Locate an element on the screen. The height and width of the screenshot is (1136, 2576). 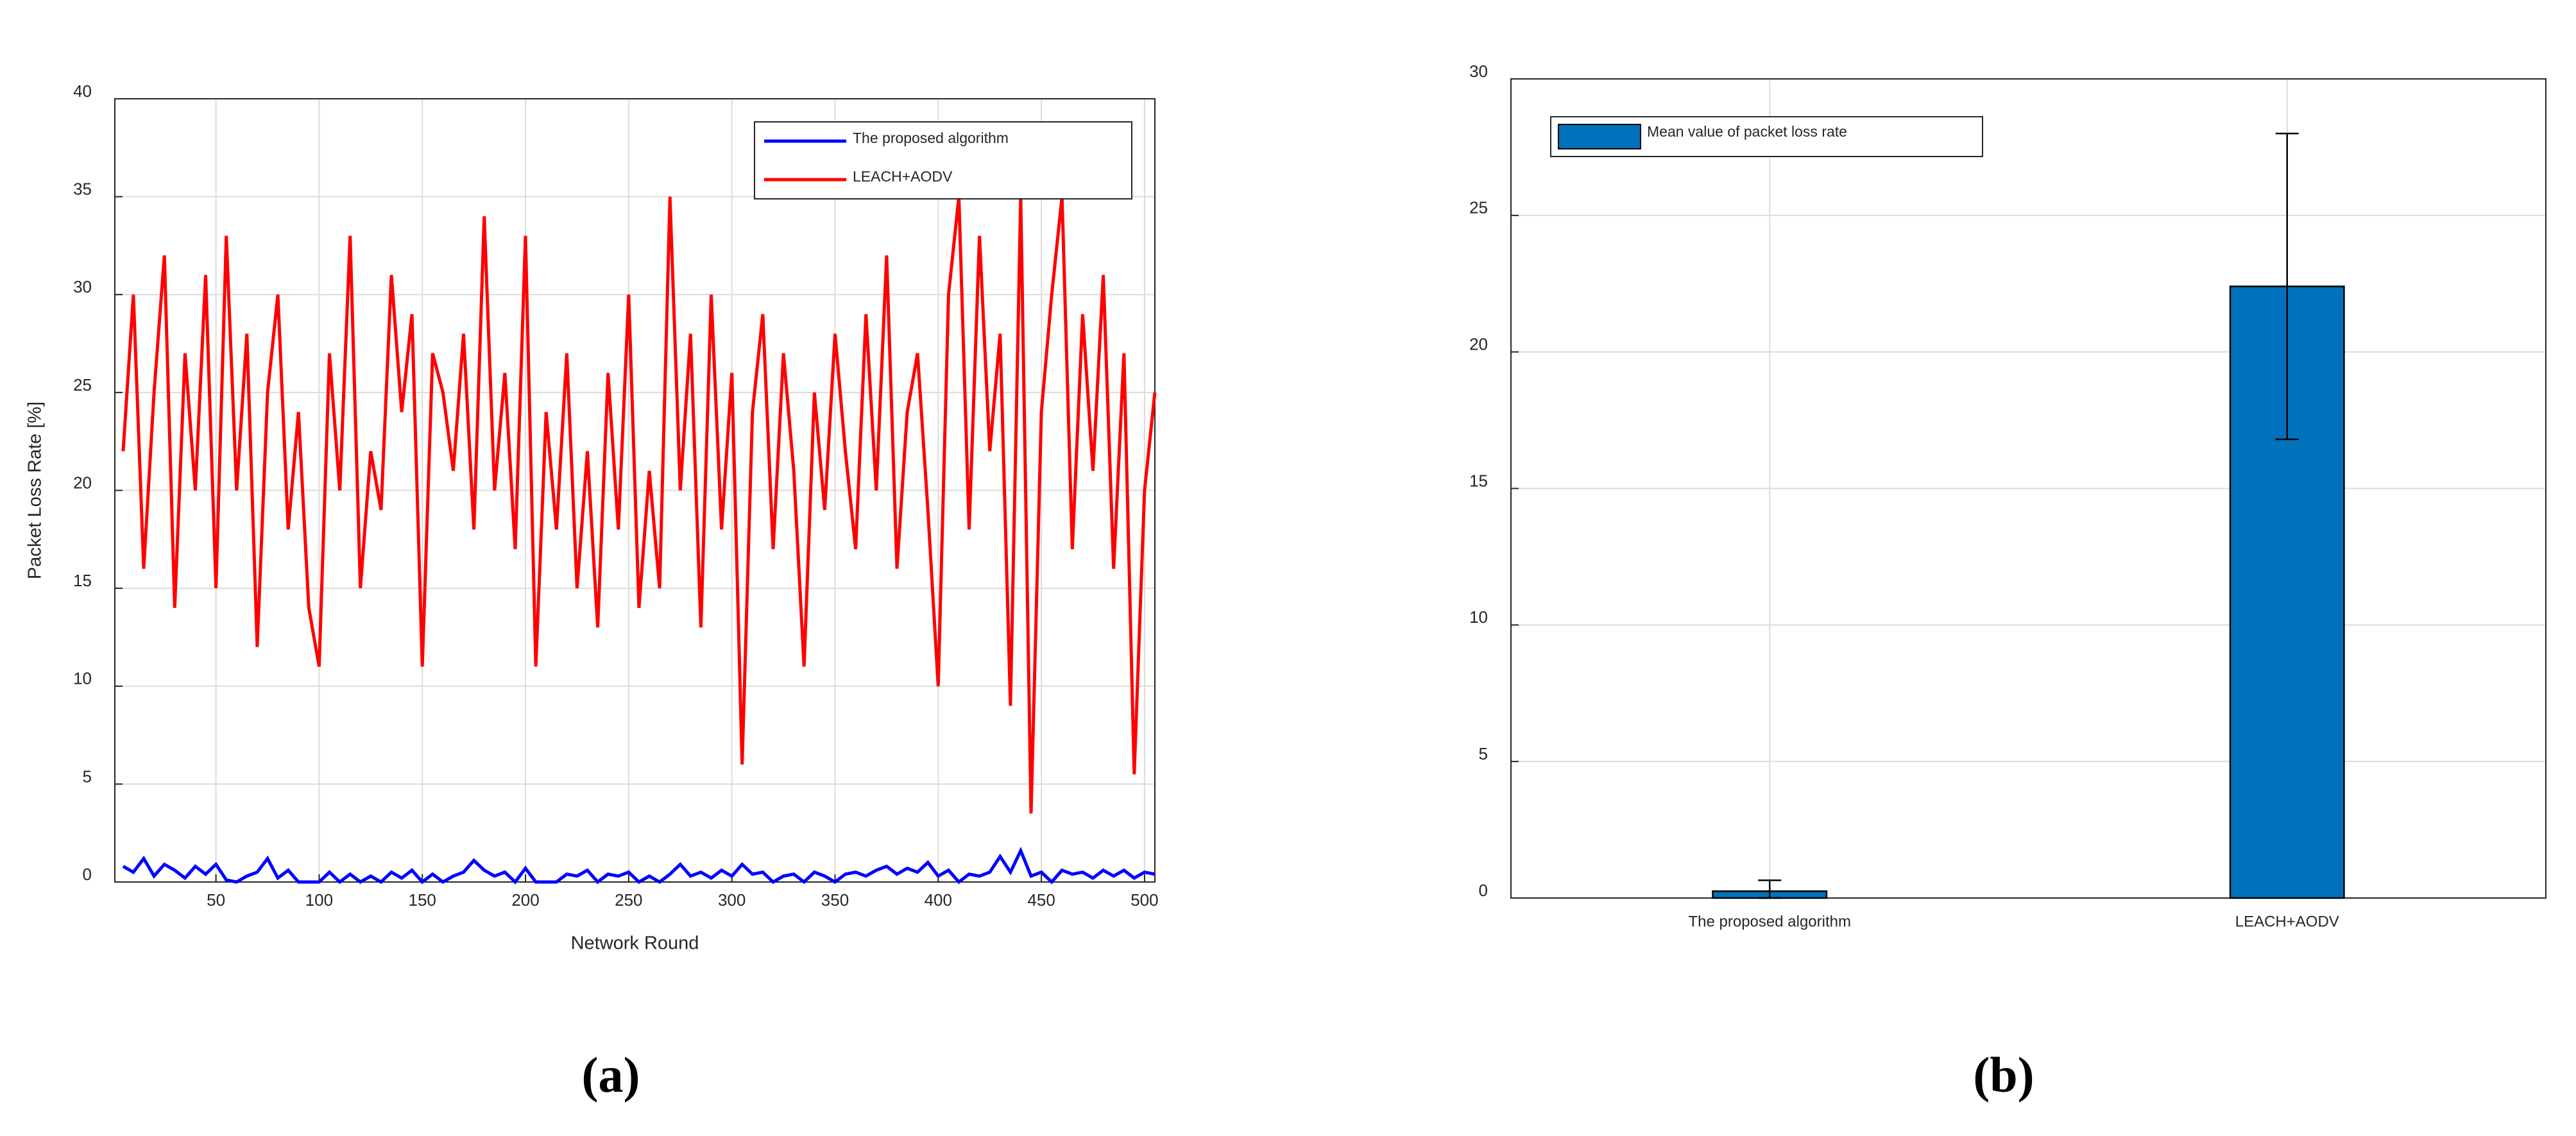
x-tick-label: 500 is located at coordinates (1144, 900).